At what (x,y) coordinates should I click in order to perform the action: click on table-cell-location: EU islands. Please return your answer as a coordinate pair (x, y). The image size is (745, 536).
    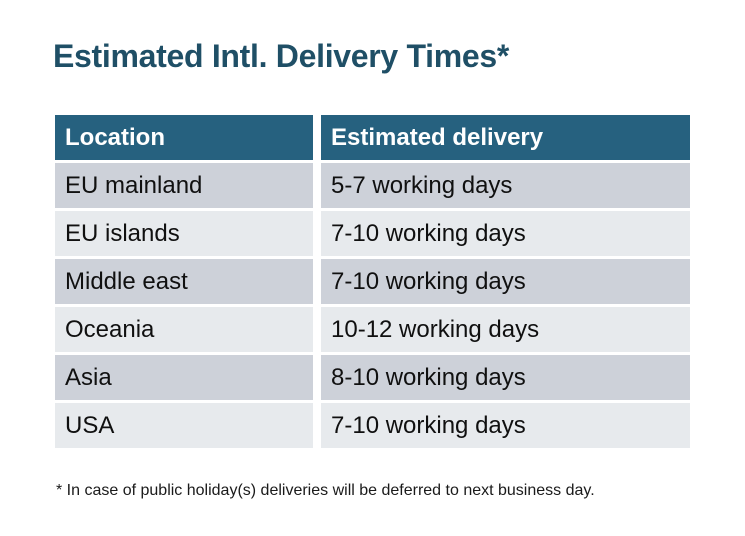
    Looking at the image, I should click on (184, 233).